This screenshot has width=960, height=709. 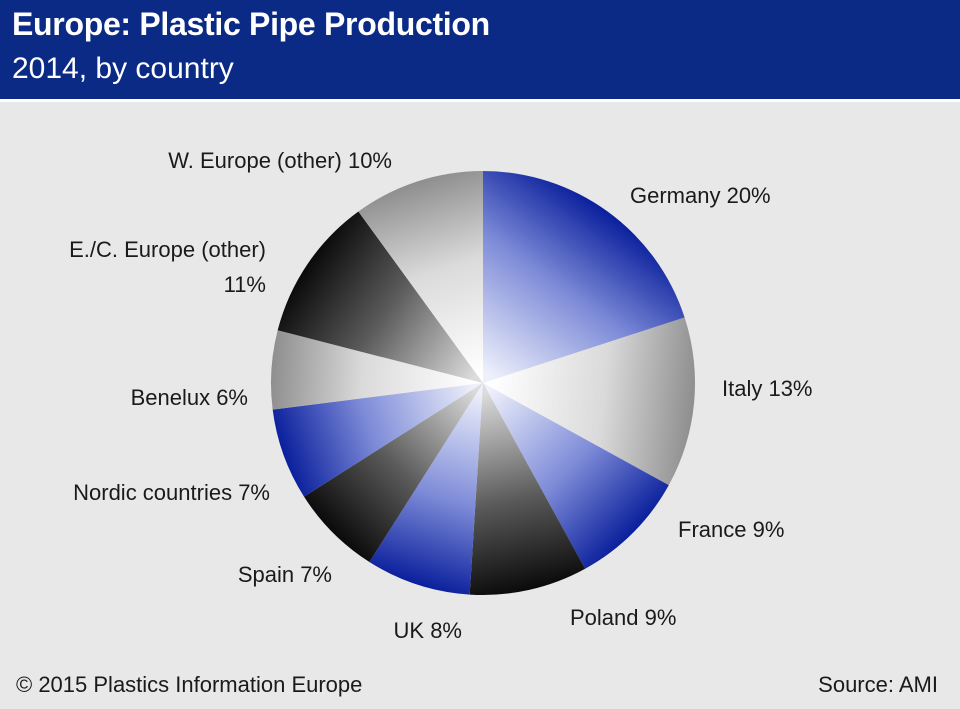 I want to click on pie-slice-spain, so click(x=393, y=472).